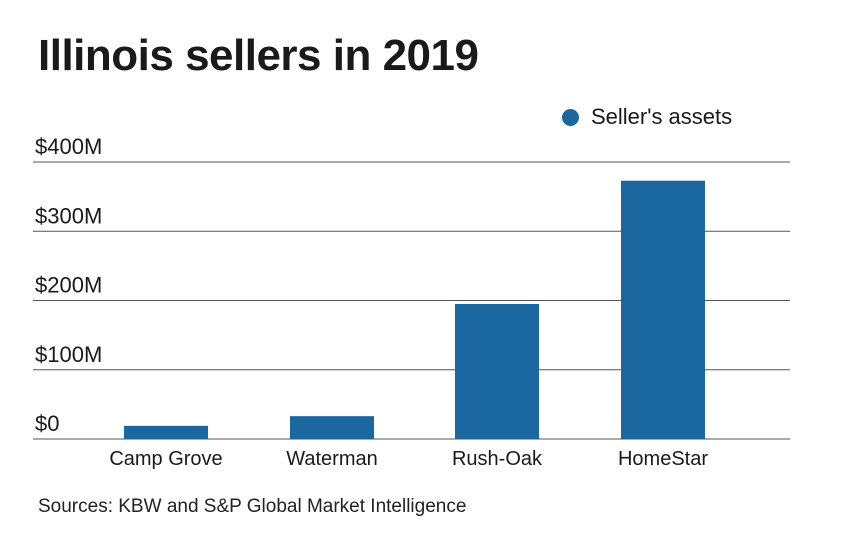  Describe the element at coordinates (497, 459) in the screenshot. I see `x-tick-label: Rush-Oak` at that location.